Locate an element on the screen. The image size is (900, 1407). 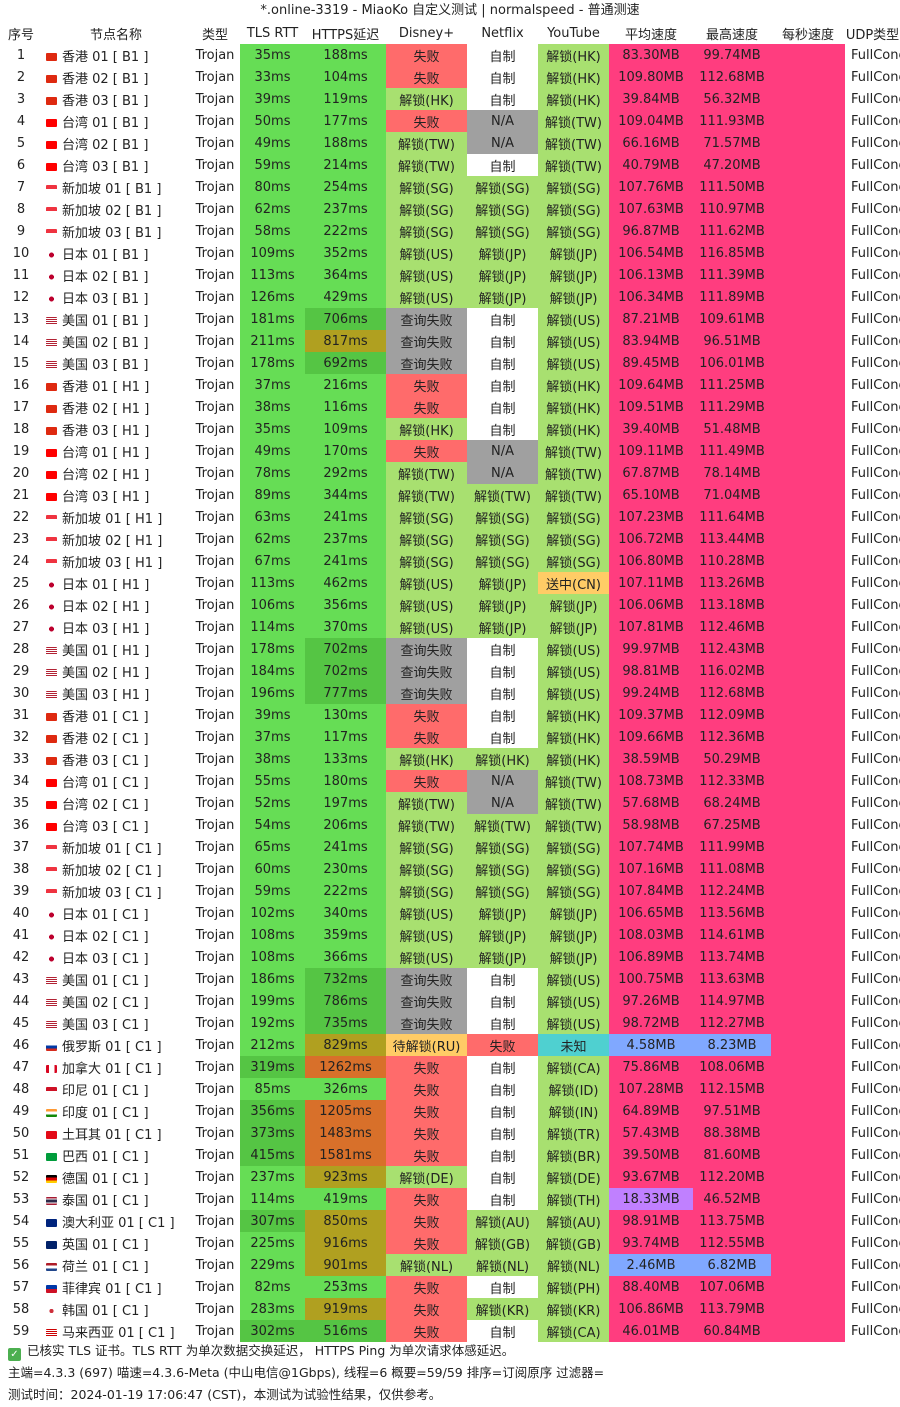
https-latency: 732ms is located at coordinates (345, 979).